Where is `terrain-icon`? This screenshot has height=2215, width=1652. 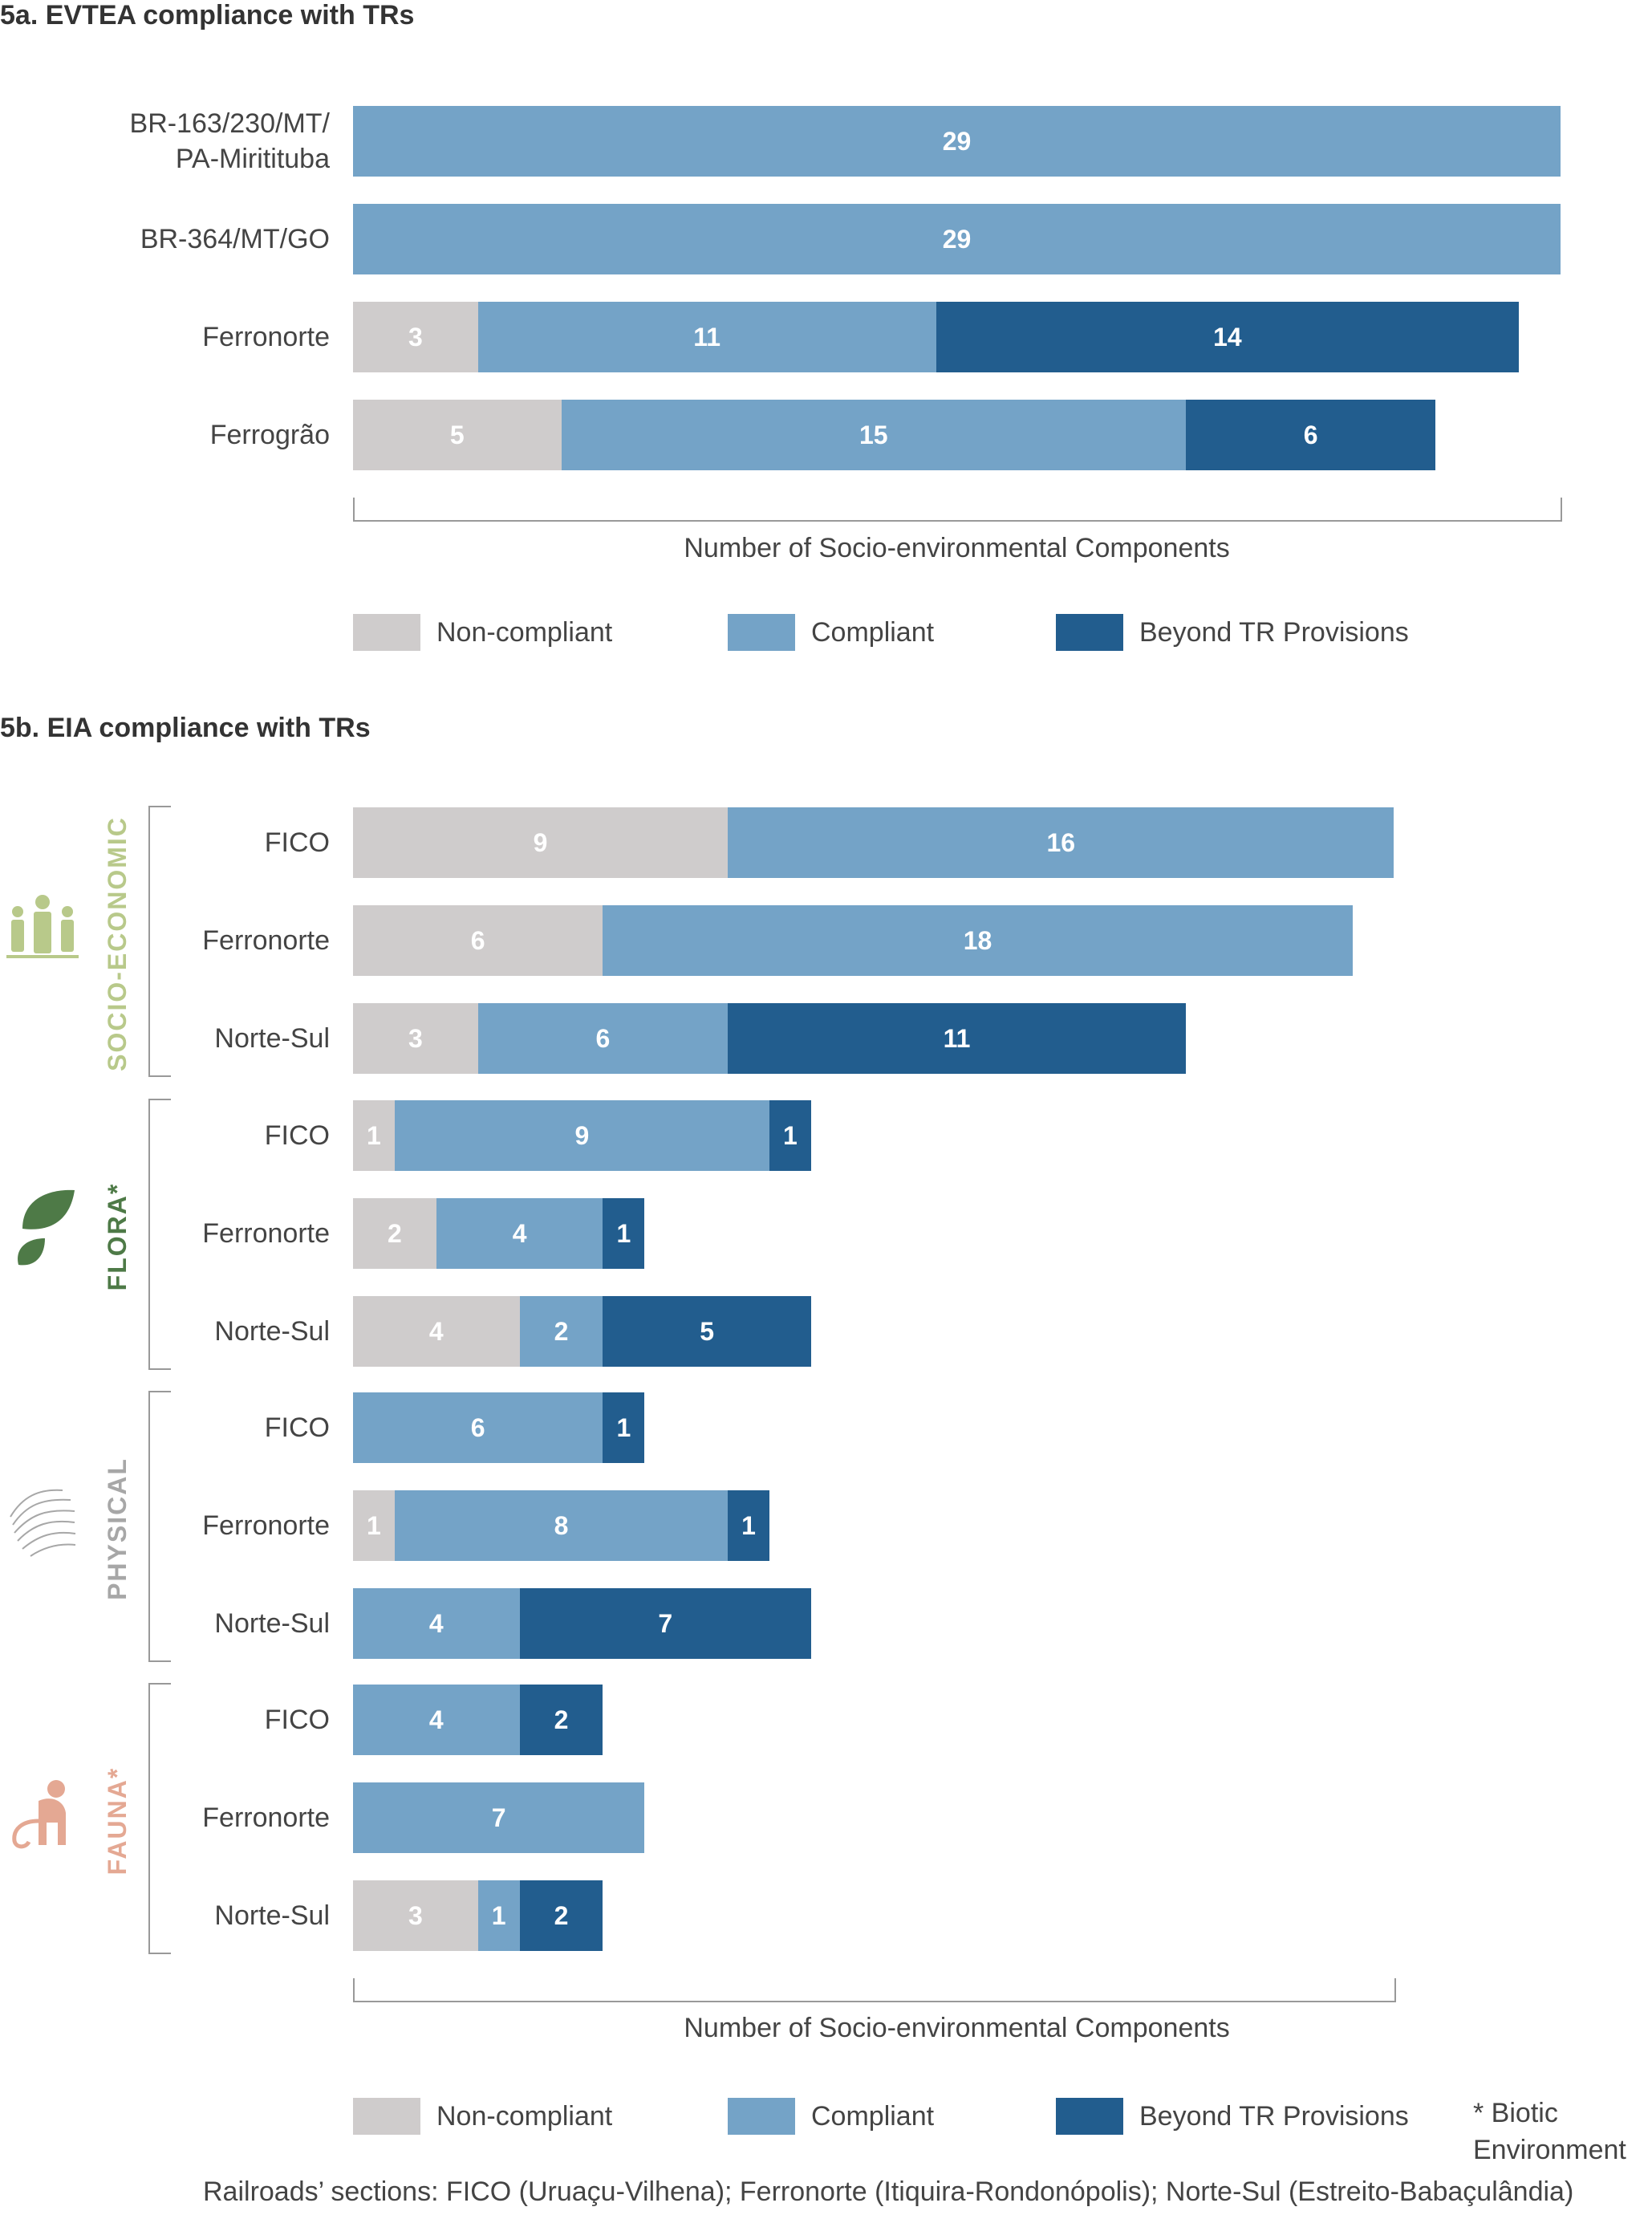
terrain-icon is located at coordinates (43, 1523).